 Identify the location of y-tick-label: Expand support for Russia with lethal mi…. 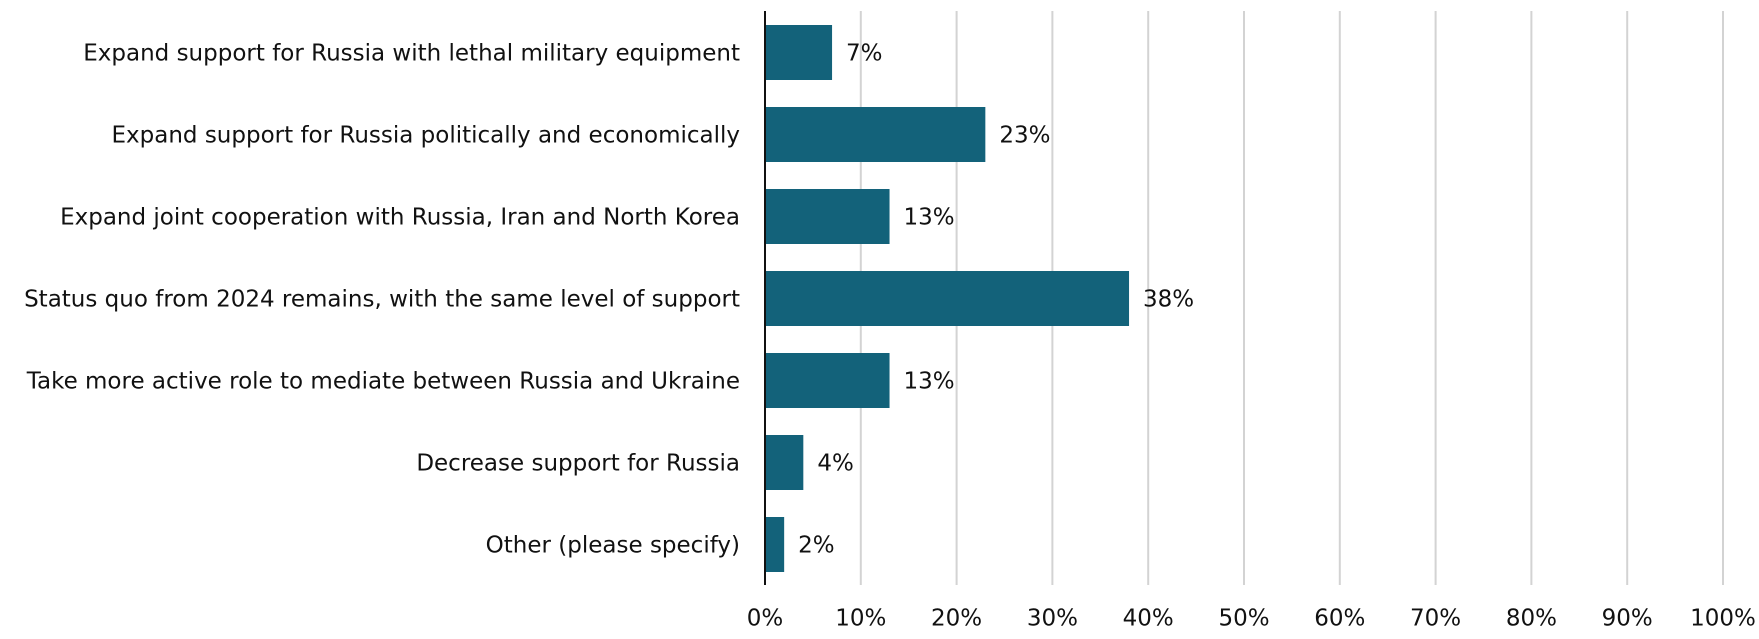
(411, 54).